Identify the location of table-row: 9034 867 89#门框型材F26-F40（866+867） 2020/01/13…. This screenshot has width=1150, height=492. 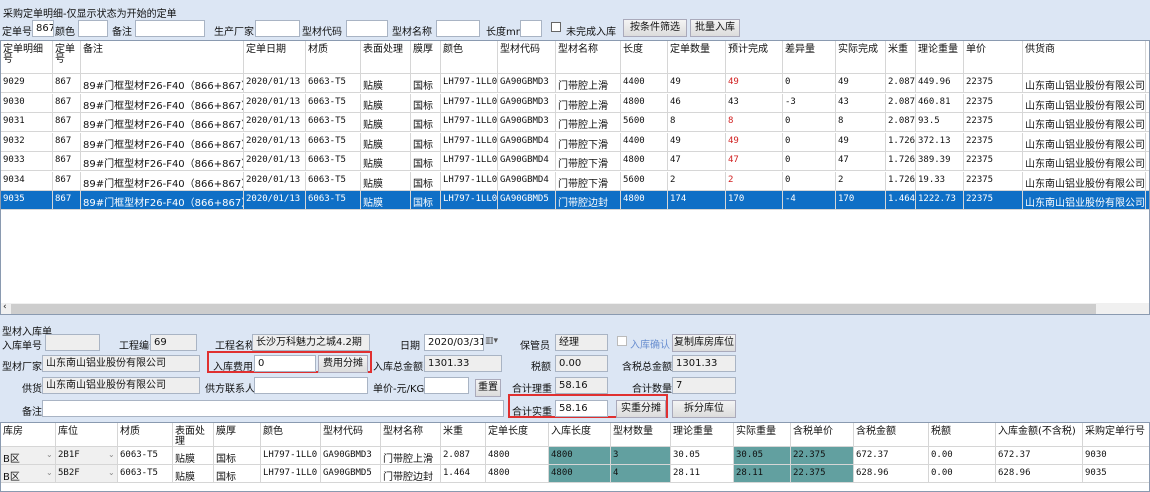
(575, 181).